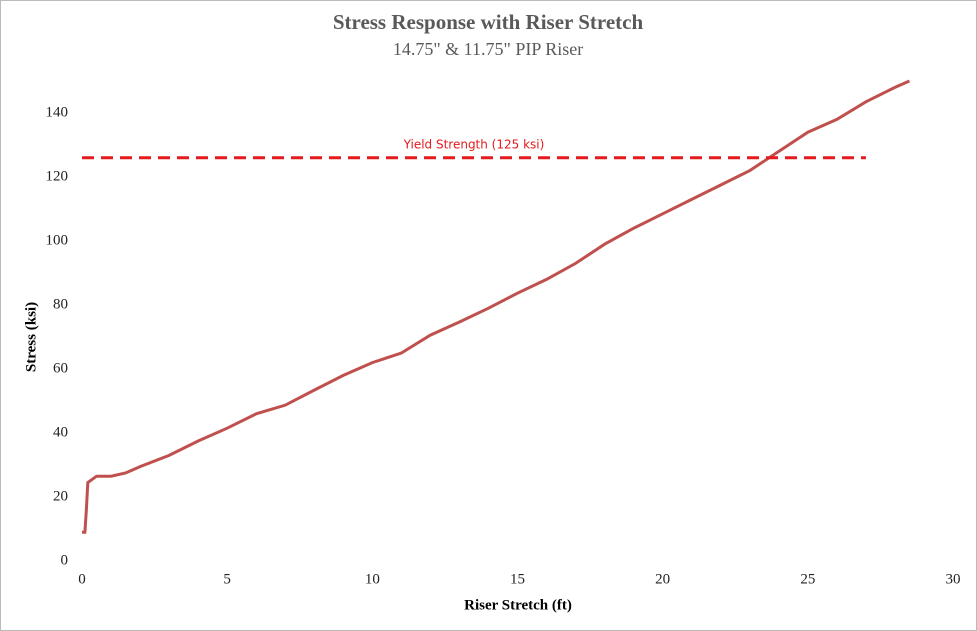 This screenshot has height=631, width=977. I want to click on x-tick-label: 5, so click(227, 579).